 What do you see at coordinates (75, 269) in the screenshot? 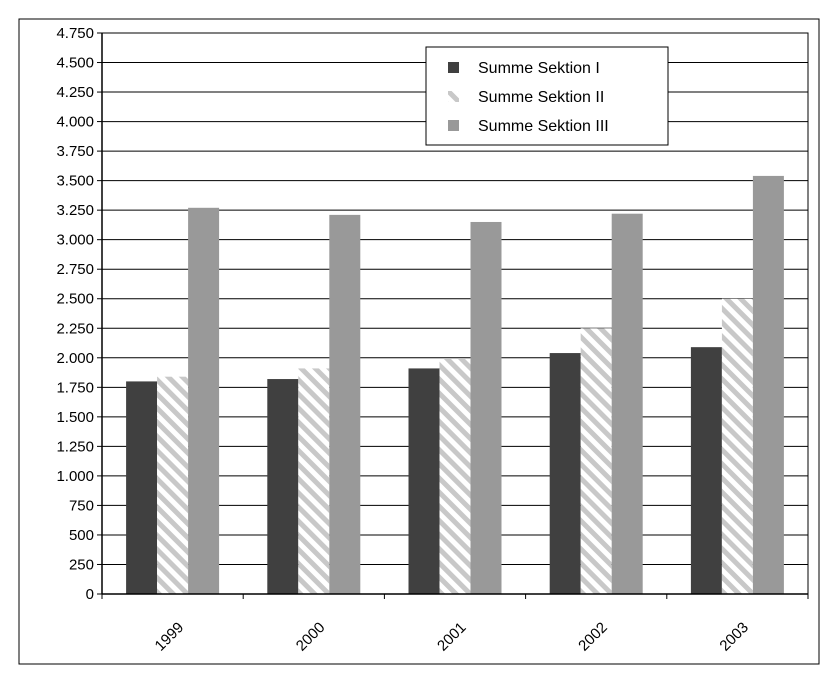
I see `y-tick-label: 2.750` at bounding box center [75, 269].